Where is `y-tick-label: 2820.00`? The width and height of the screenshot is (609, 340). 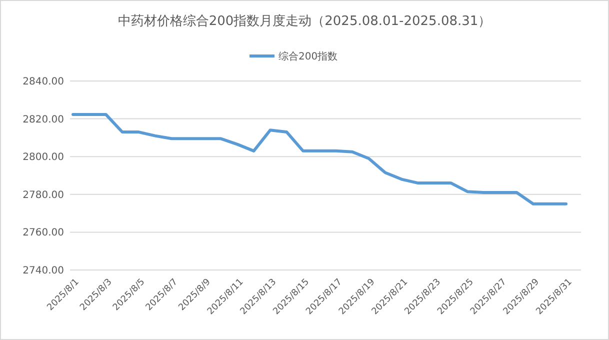
y-tick-label: 2820.00 is located at coordinates (43, 120).